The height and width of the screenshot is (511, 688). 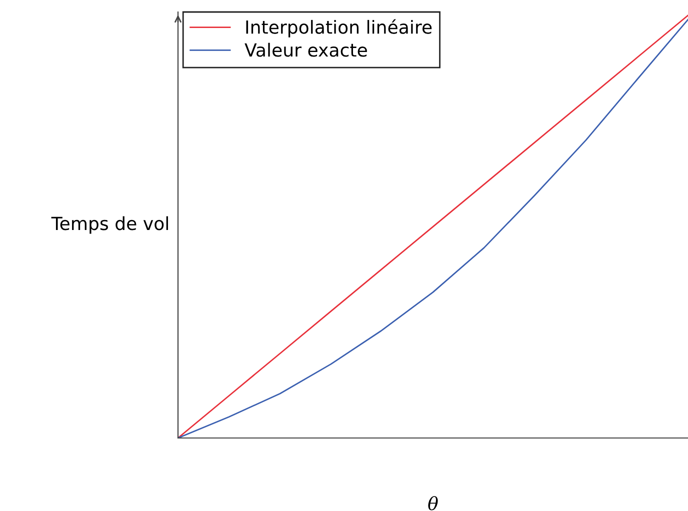 What do you see at coordinates (339, 28) in the screenshot?
I see `legend-label: Interpolation linéaire` at bounding box center [339, 28].